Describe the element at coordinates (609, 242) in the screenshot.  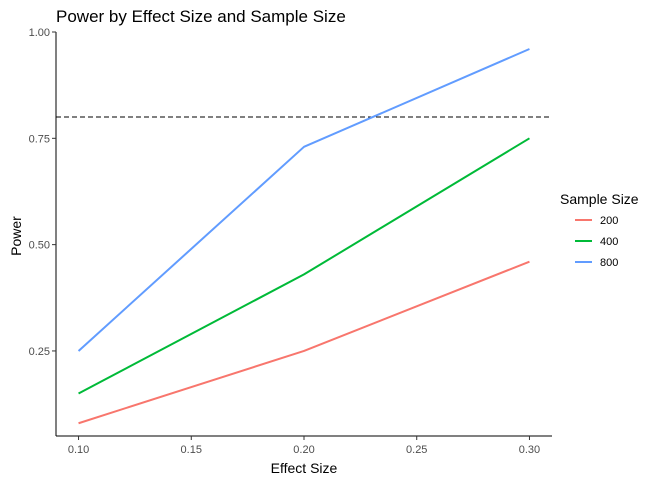
I see `legend-label-400: 400` at that location.